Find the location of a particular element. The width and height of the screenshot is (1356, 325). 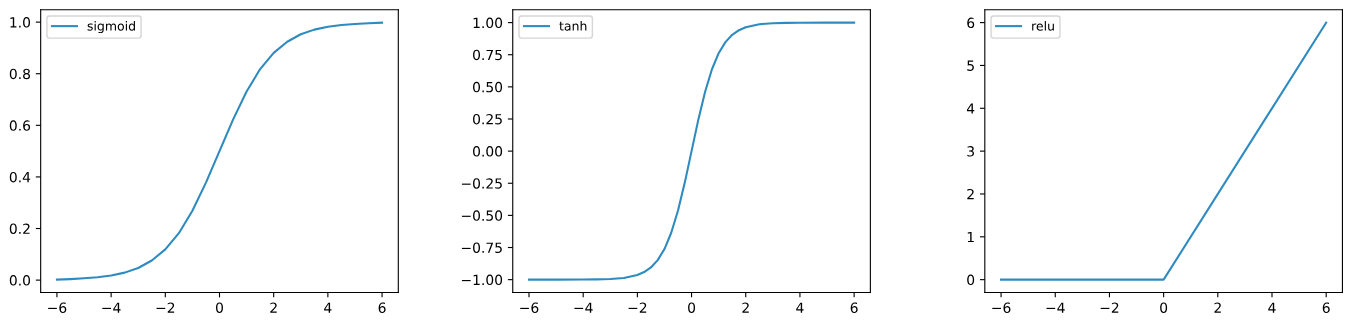

y-tick-label: 1.0 is located at coordinates (20, 22).